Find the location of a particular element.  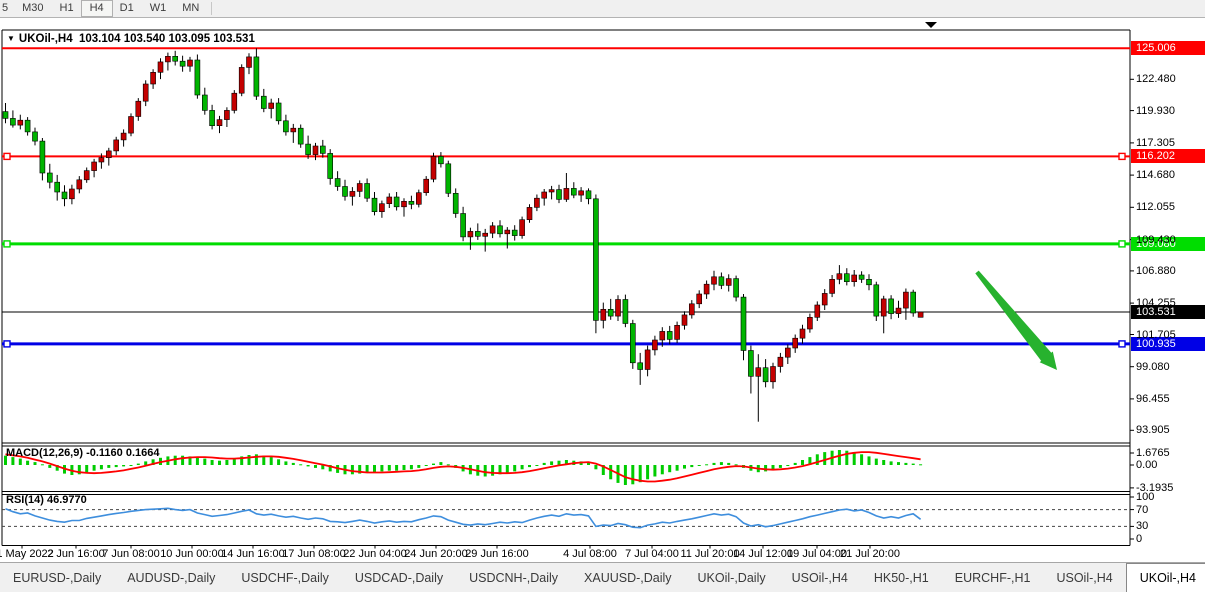

symbol-tab-eurchf-h1: EURCHF-,H1 is located at coordinates (992, 577).